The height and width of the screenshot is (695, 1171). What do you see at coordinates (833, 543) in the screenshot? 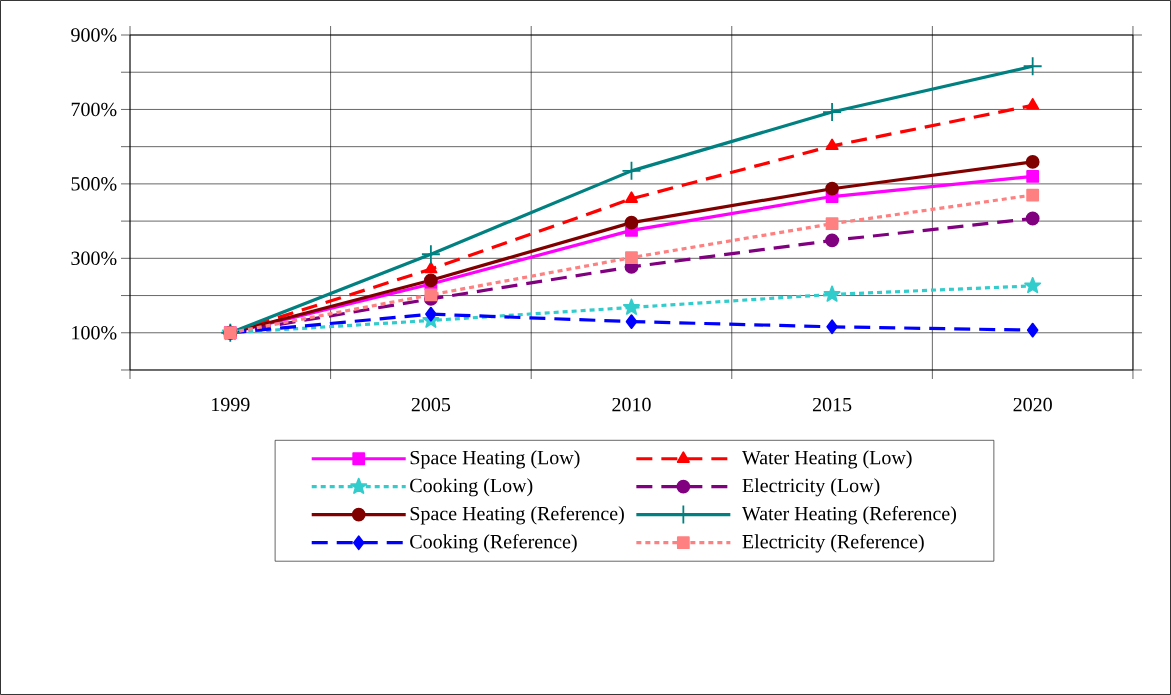
I see `legend-label: Electricity (Reference)` at bounding box center [833, 543].